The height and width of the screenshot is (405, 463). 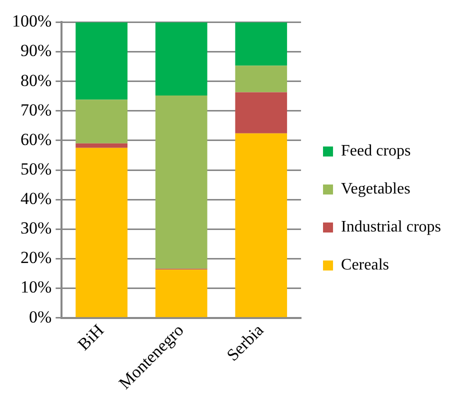 I want to click on x-tick-label: BiH, so click(x=91, y=337).